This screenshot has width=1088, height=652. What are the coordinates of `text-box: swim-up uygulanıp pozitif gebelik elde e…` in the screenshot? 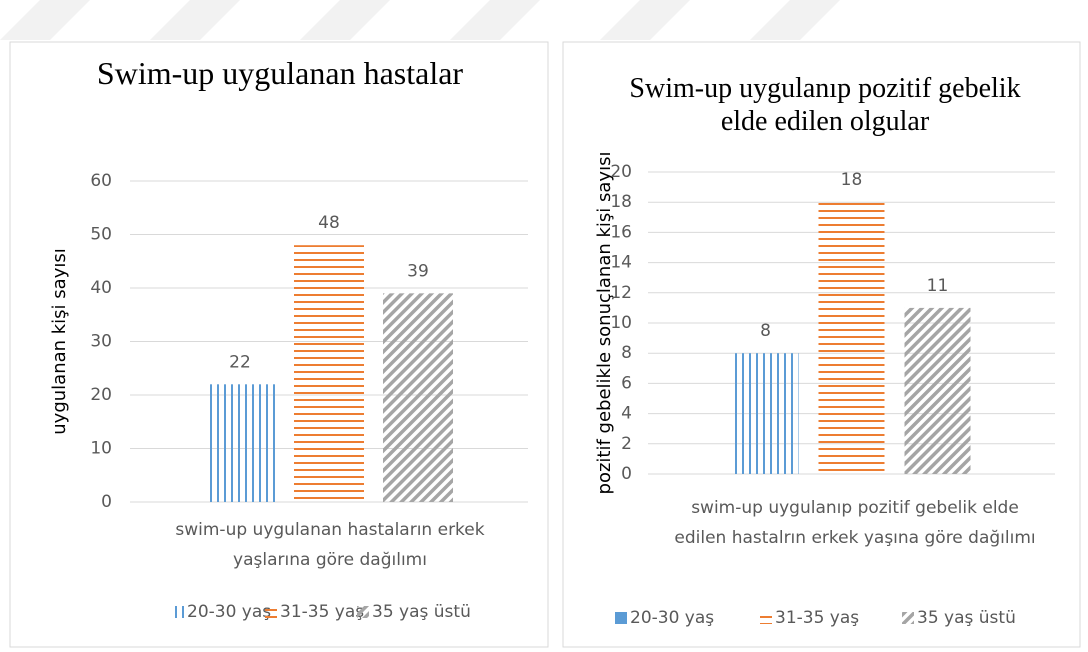 It's located at (855, 523).